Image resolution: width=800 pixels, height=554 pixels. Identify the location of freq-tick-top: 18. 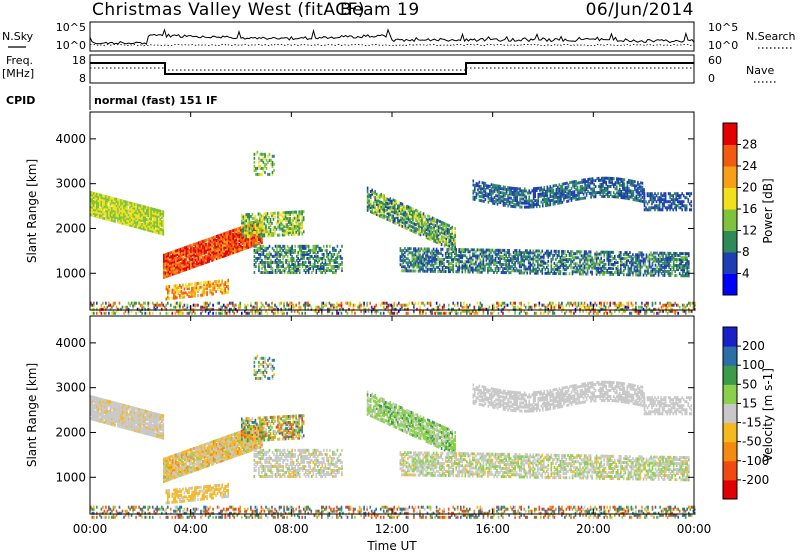
(79, 60).